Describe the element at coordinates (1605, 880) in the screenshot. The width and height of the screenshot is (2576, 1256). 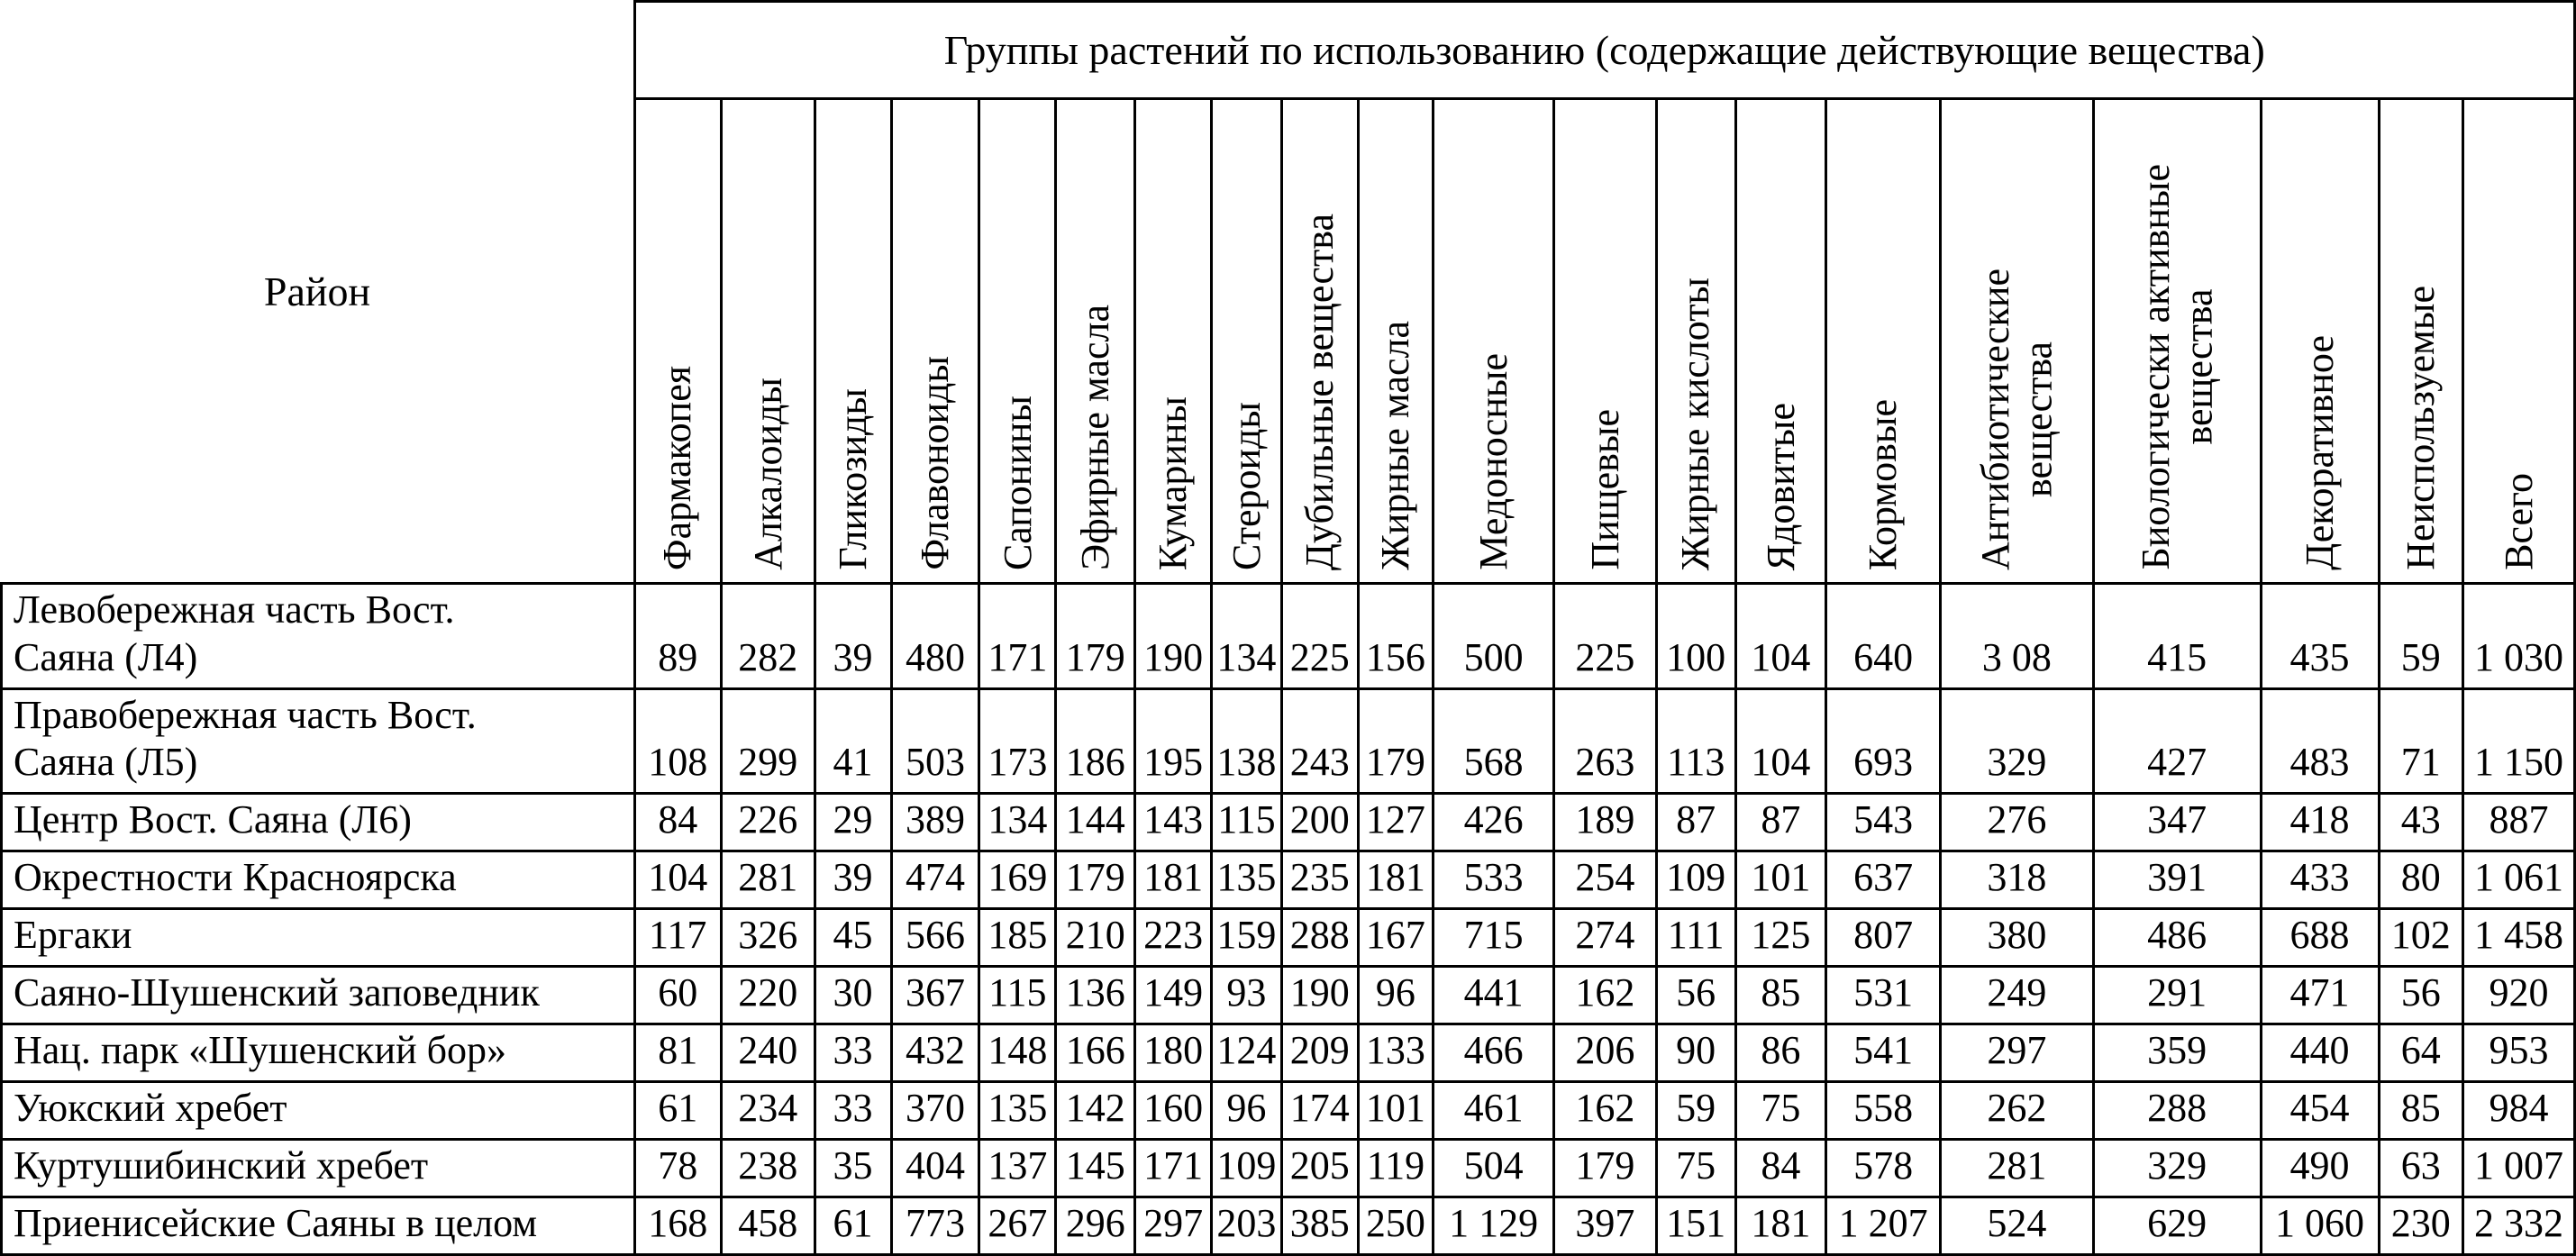
I see `data-cell: 254` at that location.